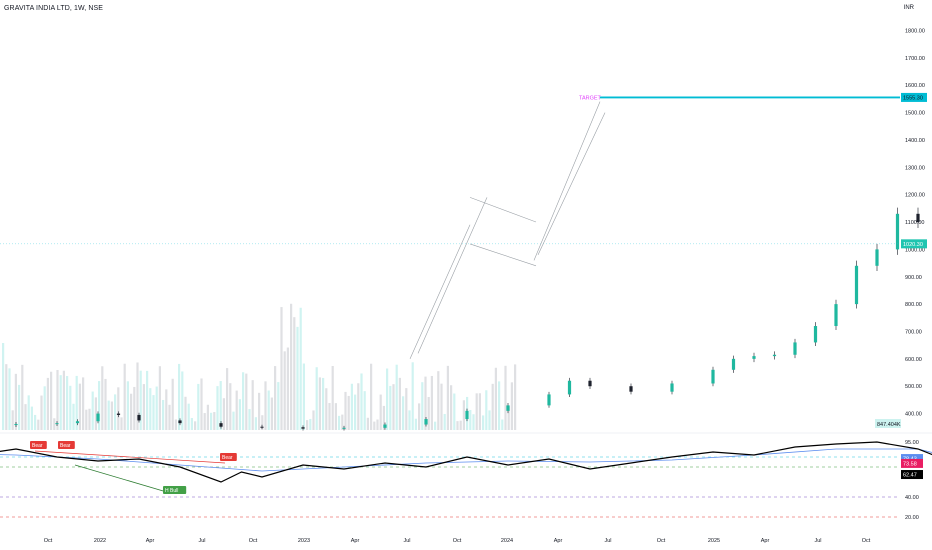  Describe the element at coordinates (912, 459) in the screenshot. I see `rsi-value-box` at that location.